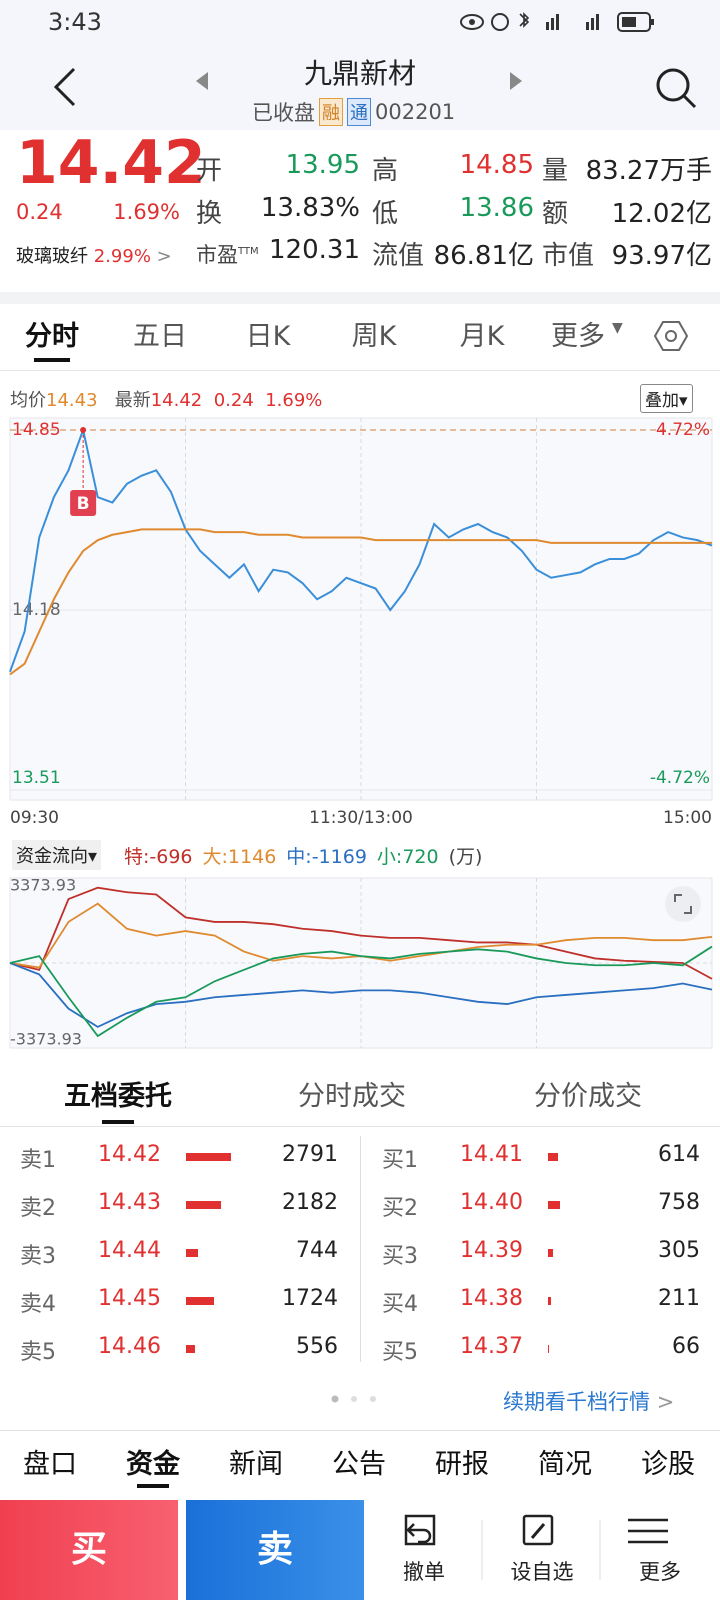 The height and width of the screenshot is (1600, 720). Describe the element at coordinates (361, 933) in the screenshot. I see `series-line` at that location.